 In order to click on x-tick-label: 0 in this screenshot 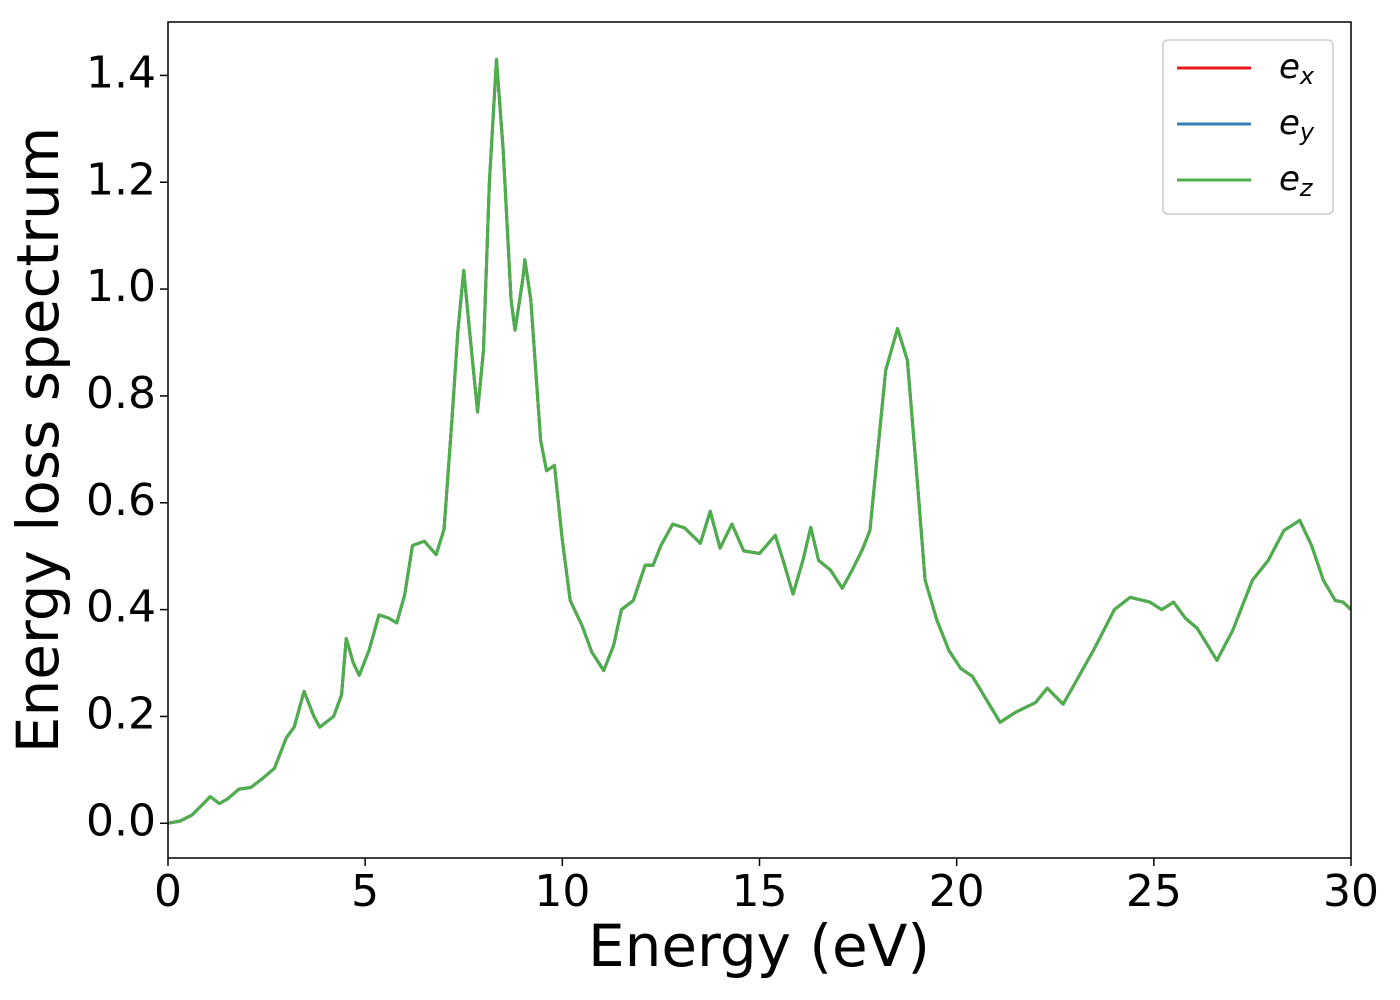, I will do `click(168, 891)`.